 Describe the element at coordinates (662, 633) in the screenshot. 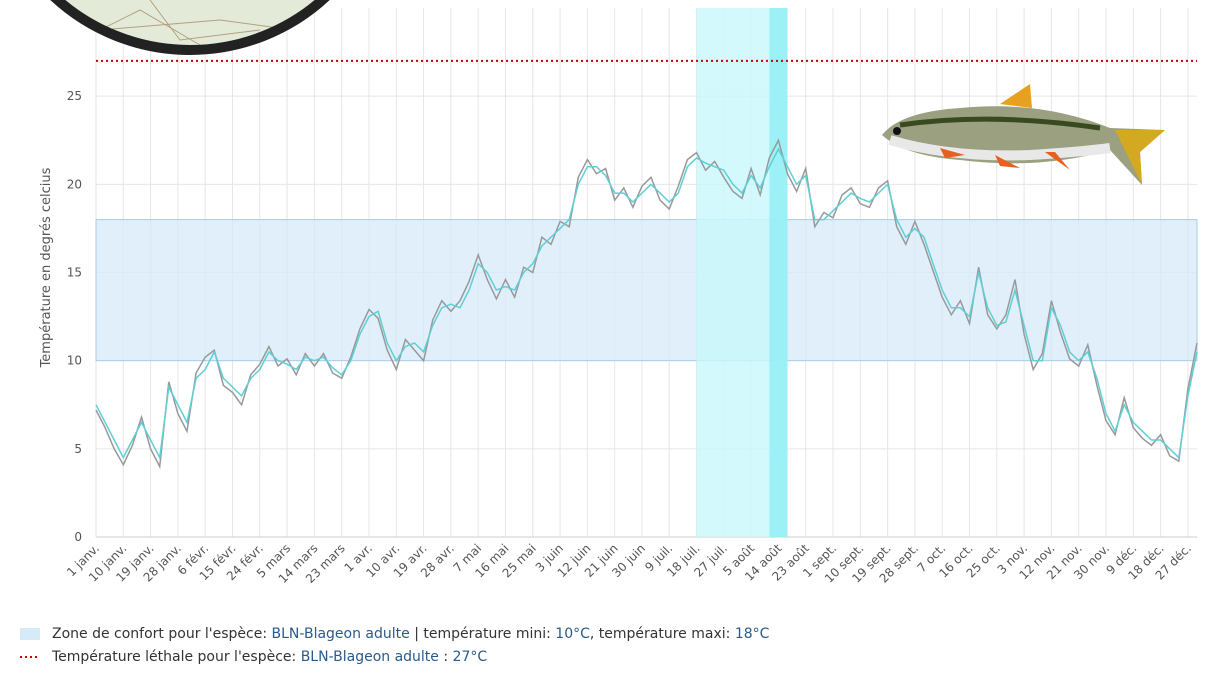

I see `legend-text: , température maxi:` at that location.